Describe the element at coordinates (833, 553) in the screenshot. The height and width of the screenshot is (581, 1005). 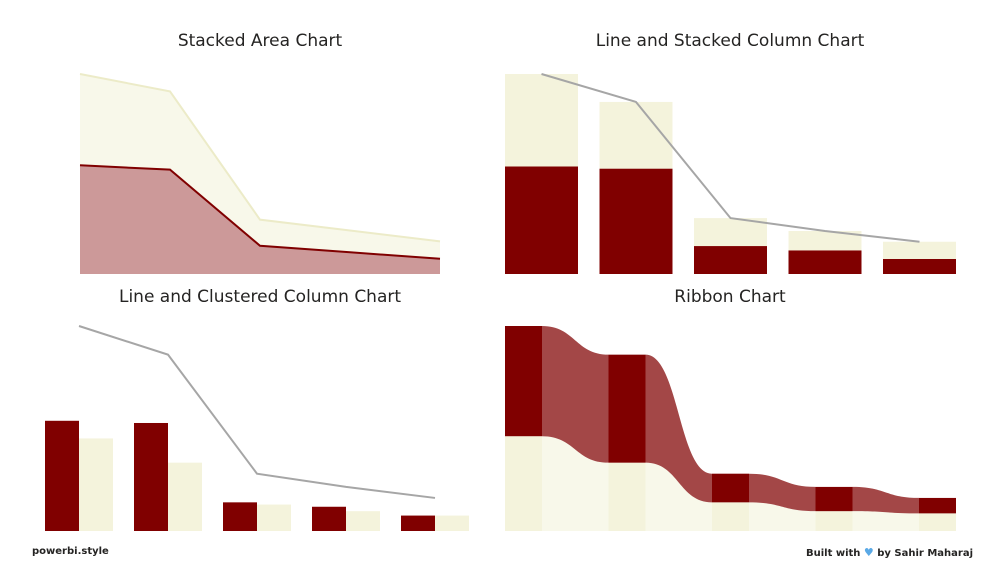
I see `built-with-label: Built with` at that location.